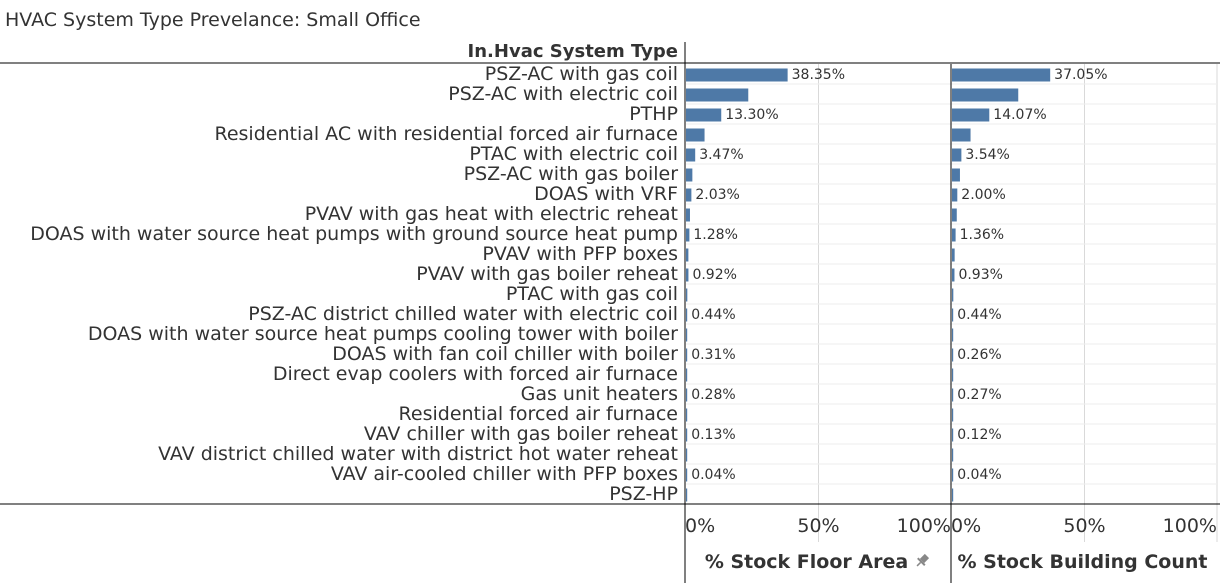  Describe the element at coordinates (599, 394) in the screenshot. I see `category-label: Gas unit heaters` at that location.